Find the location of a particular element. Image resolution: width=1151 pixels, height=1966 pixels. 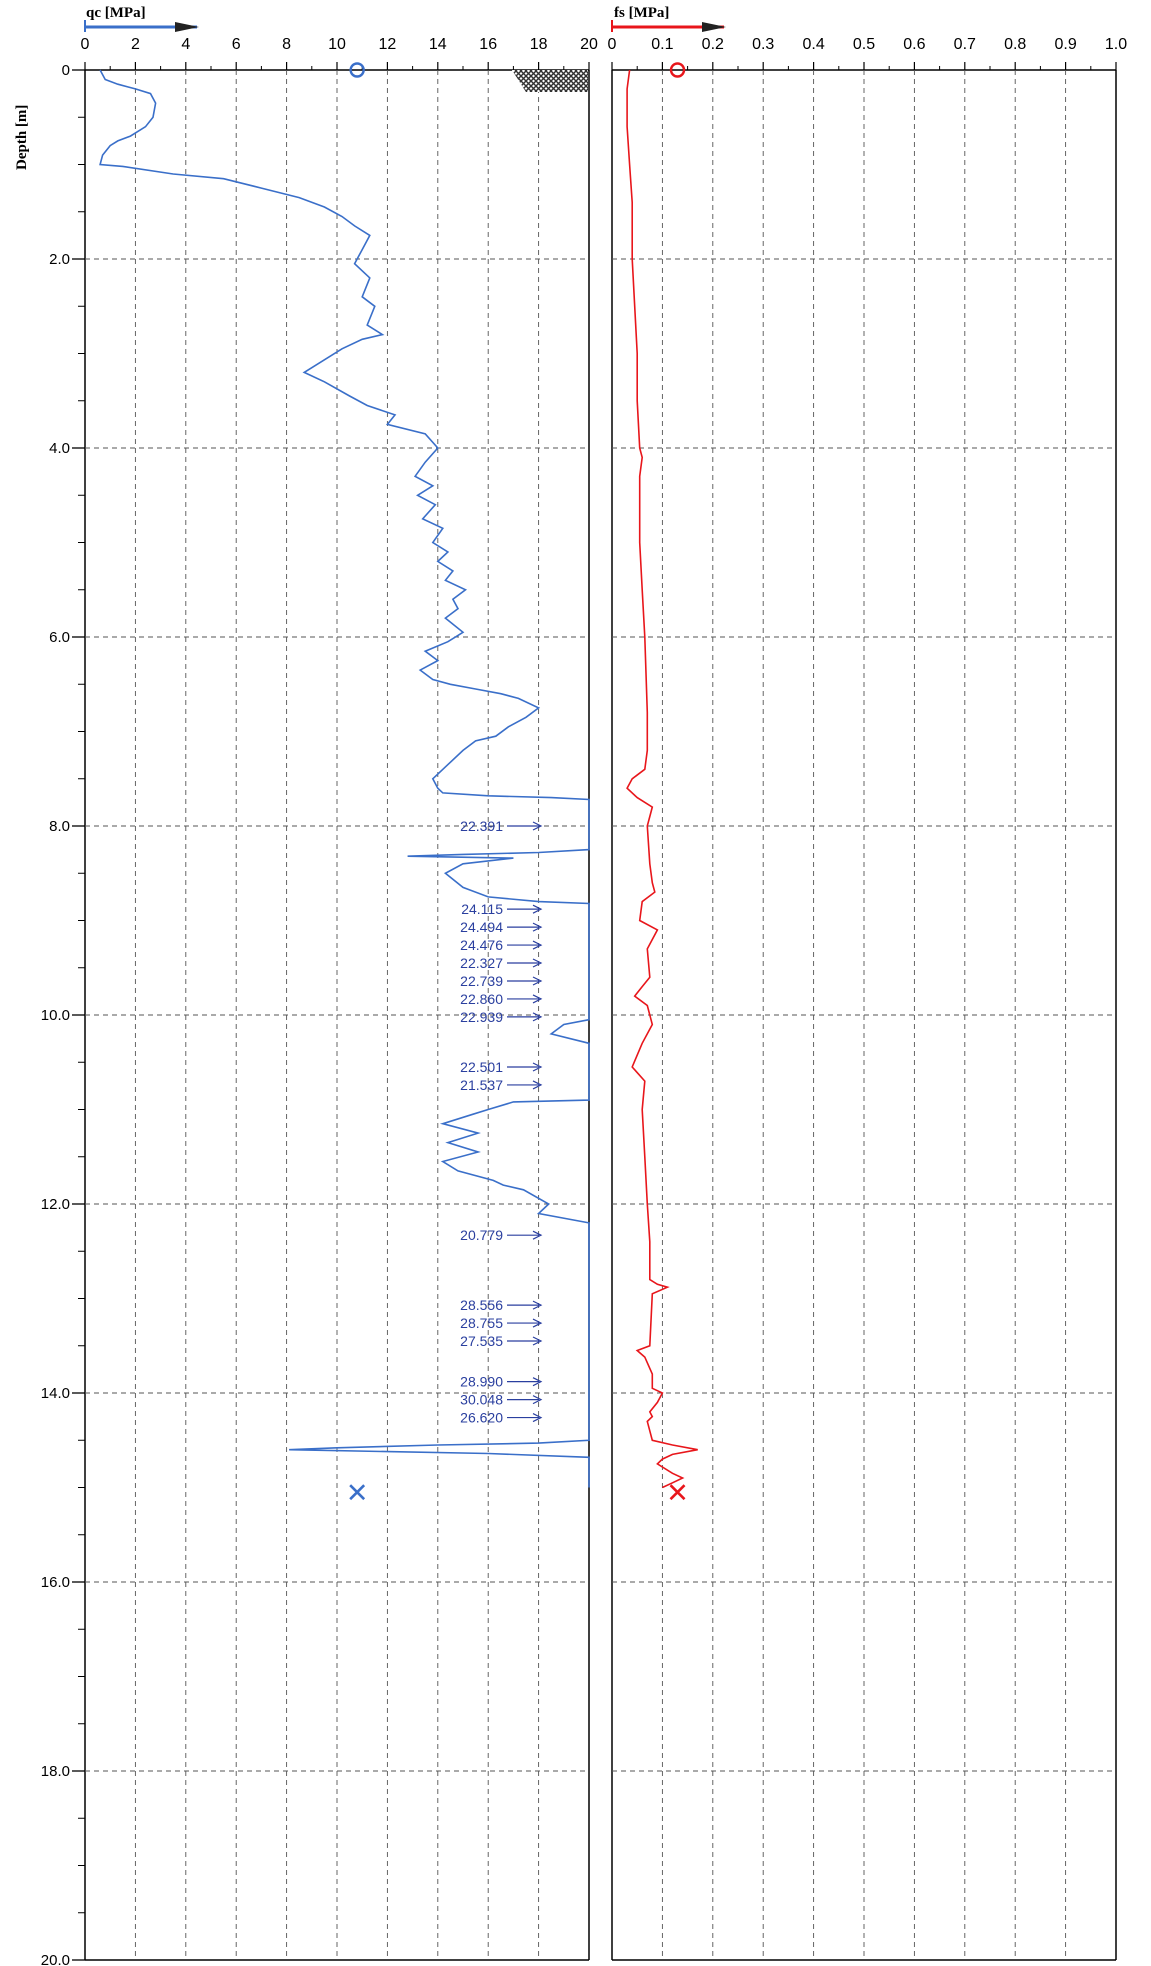

qc-cutoff-label: 28.755 is located at coordinates (481, 1323).